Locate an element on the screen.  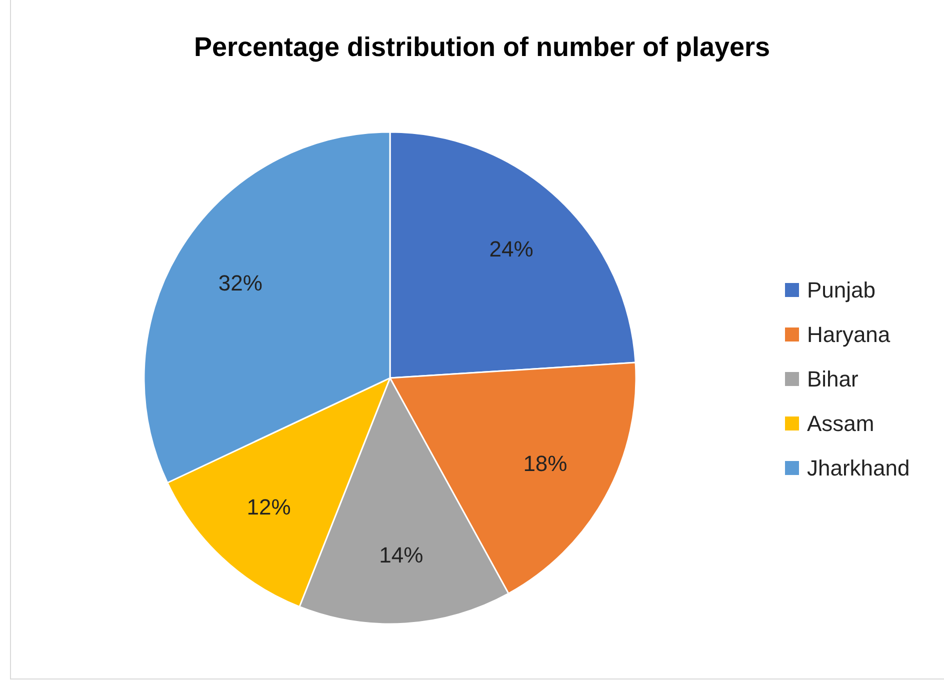
data-label: 12% is located at coordinates (268, 507).